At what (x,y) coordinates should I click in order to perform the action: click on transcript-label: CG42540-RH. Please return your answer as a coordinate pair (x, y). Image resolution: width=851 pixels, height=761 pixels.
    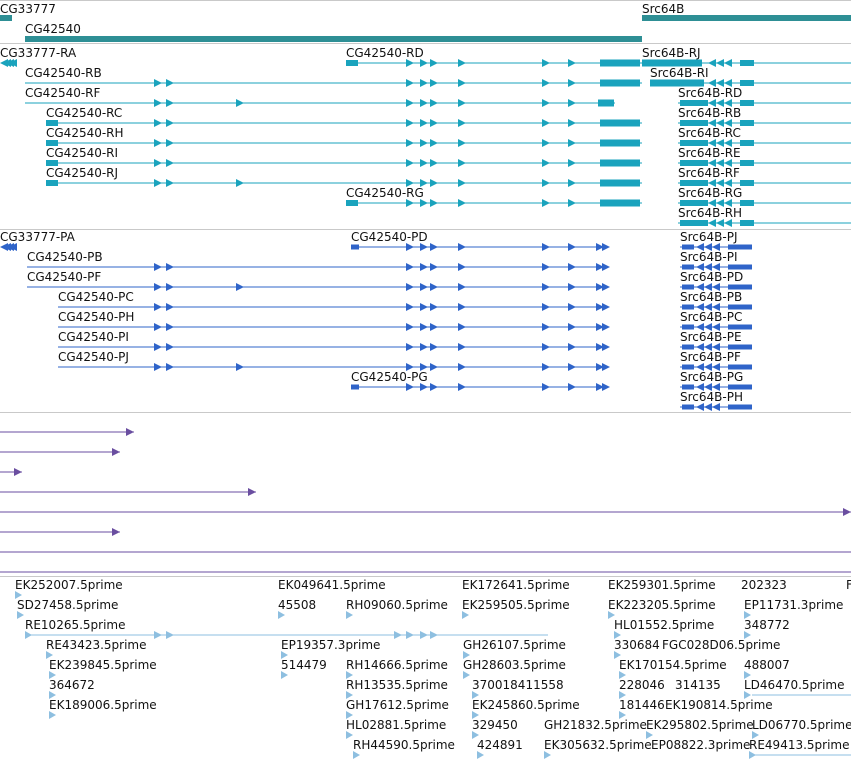
    Looking at the image, I should click on (85, 133).